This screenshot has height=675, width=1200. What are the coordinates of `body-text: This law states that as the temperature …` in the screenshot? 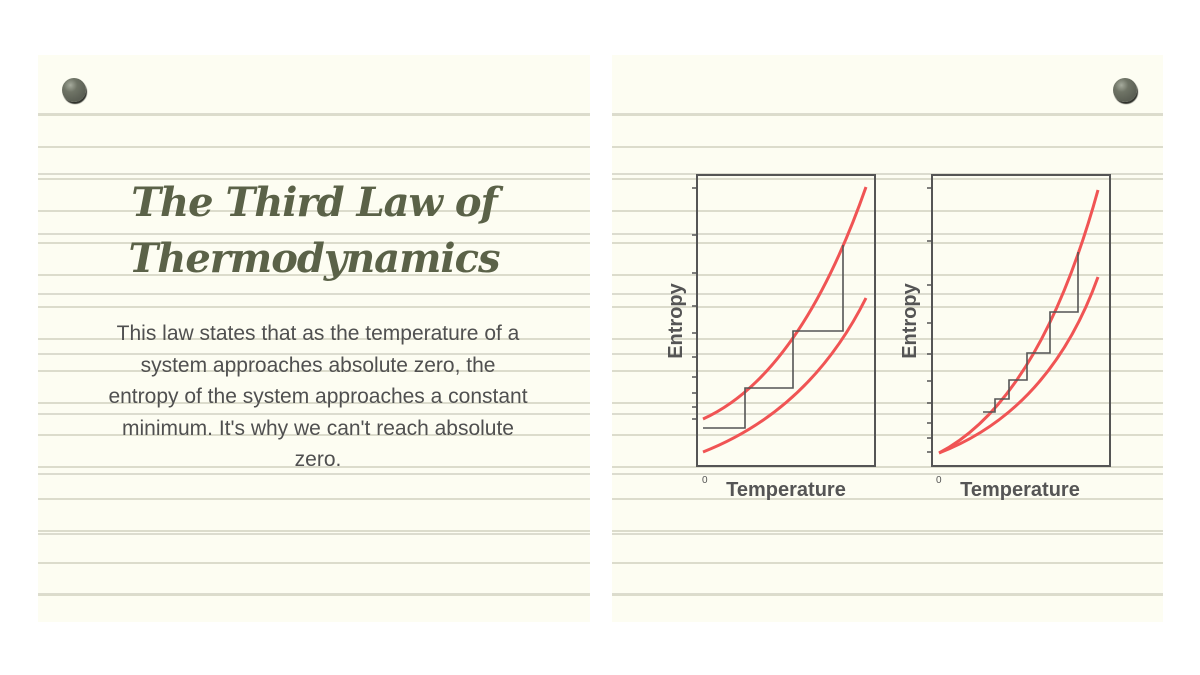 It's located at (318, 396).